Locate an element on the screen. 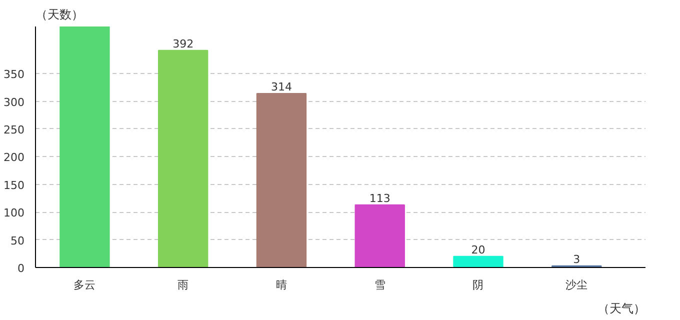  data-label: 113 is located at coordinates (379, 198).